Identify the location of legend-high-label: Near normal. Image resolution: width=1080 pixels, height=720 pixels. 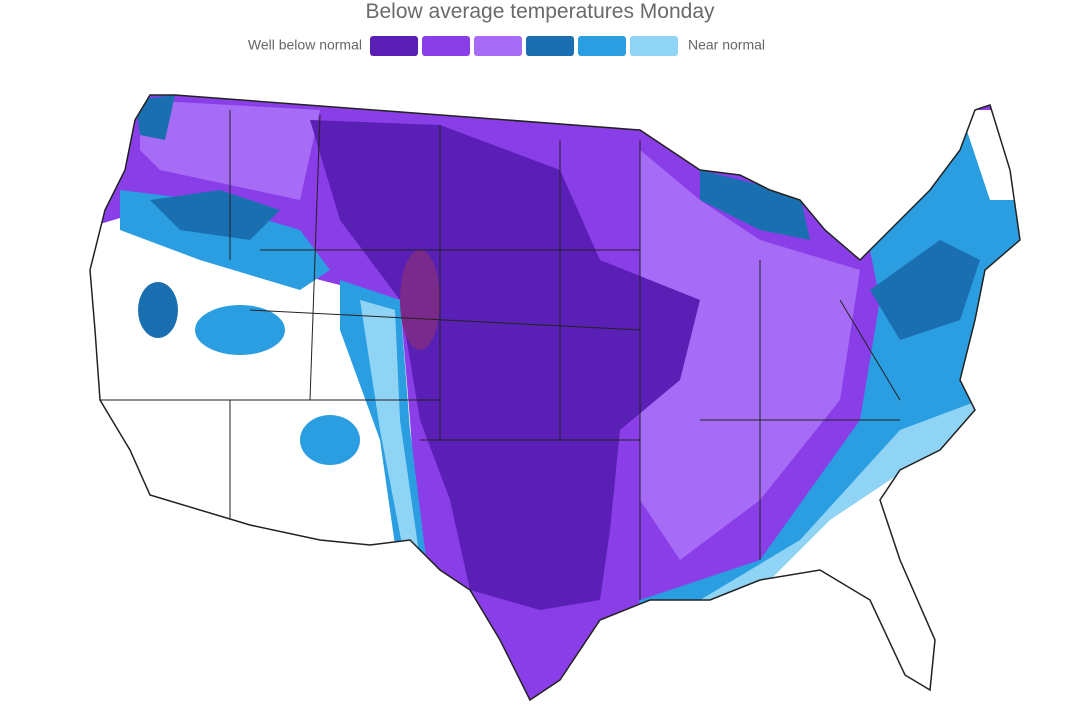
(726, 45).